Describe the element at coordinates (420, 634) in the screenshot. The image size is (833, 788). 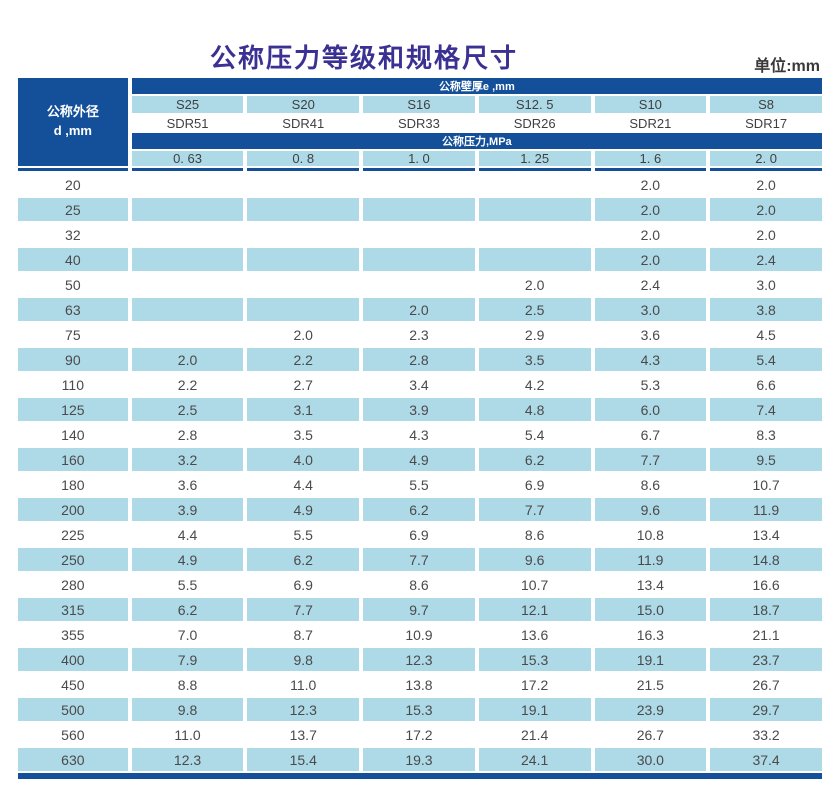
I see `table-row: 355 7.0 8.7 10.9 13.6 16.3 21.1` at that location.